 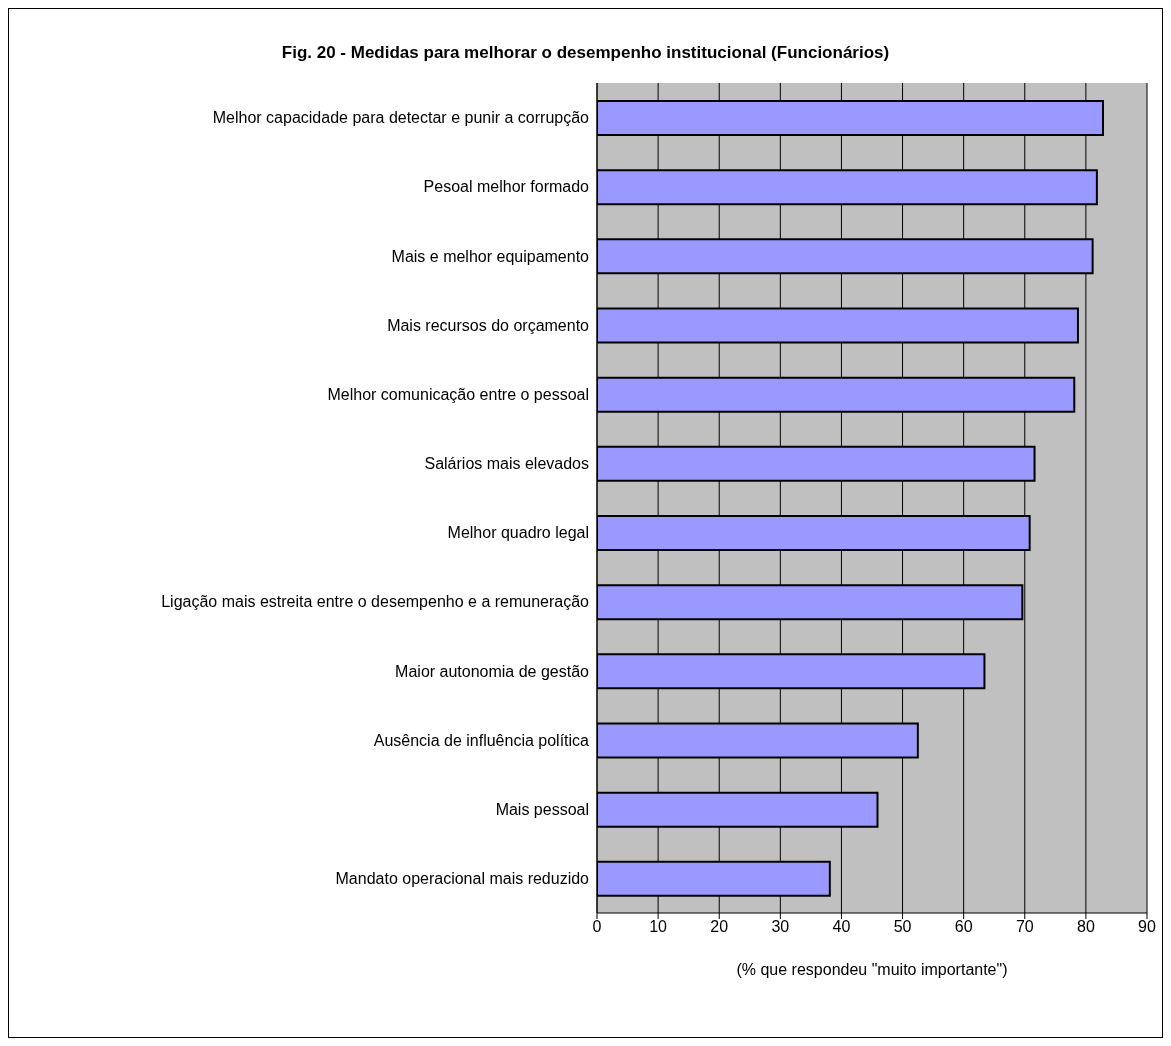 I want to click on y-tick-label: Mandato operacional mais reduzido, so click(x=462, y=879).